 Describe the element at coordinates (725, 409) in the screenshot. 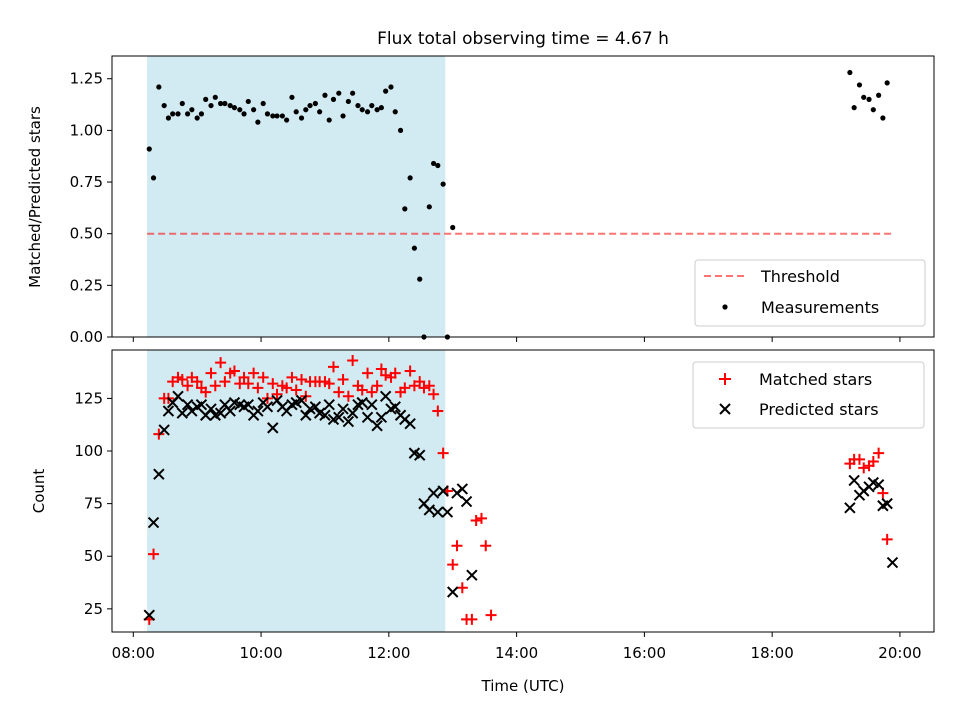

I see `legend-predicted-swatch` at that location.